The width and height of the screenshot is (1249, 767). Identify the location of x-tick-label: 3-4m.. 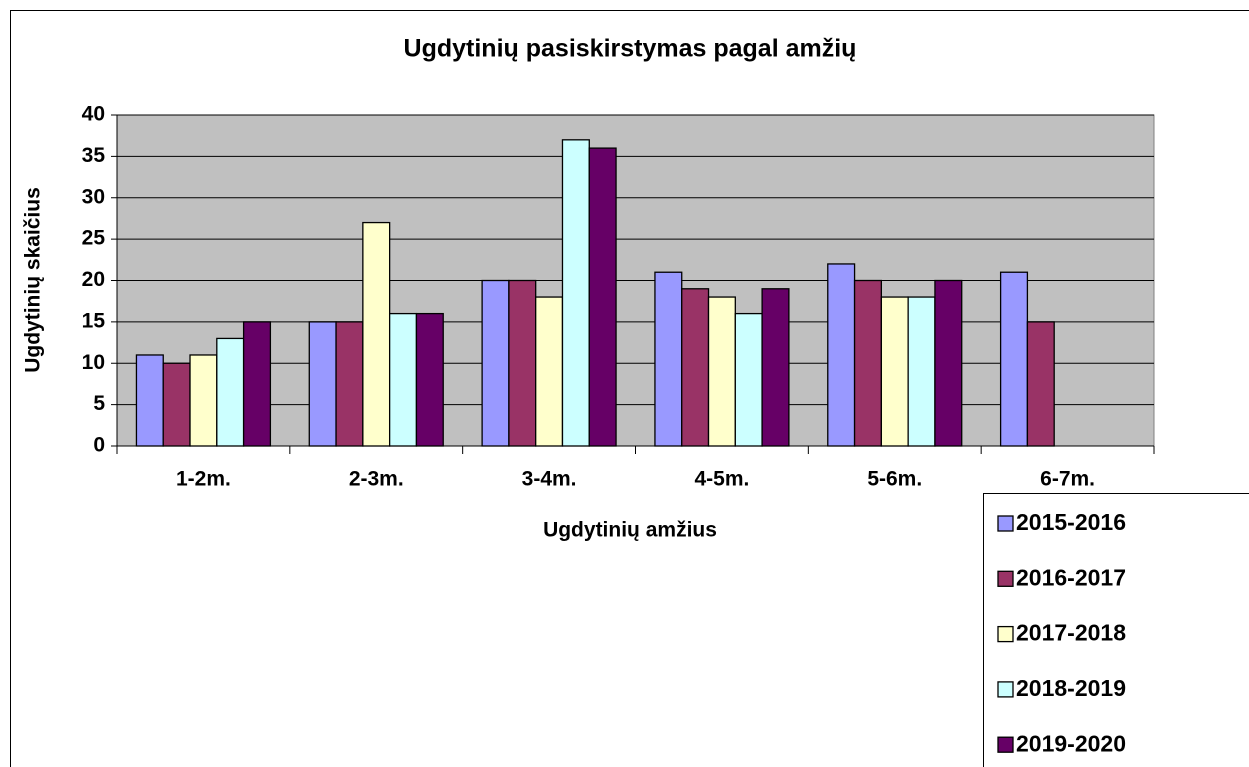
(549, 479).